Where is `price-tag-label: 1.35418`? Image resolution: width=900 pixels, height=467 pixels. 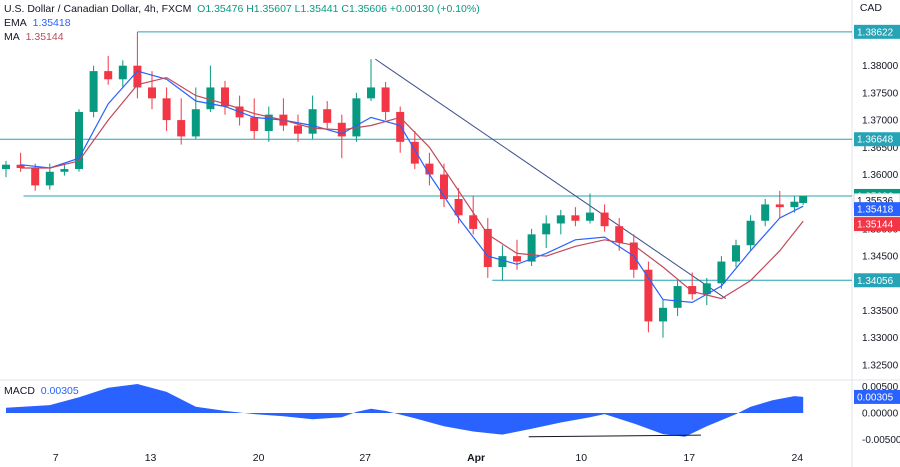
price-tag-label: 1.35418 is located at coordinates (875, 210).